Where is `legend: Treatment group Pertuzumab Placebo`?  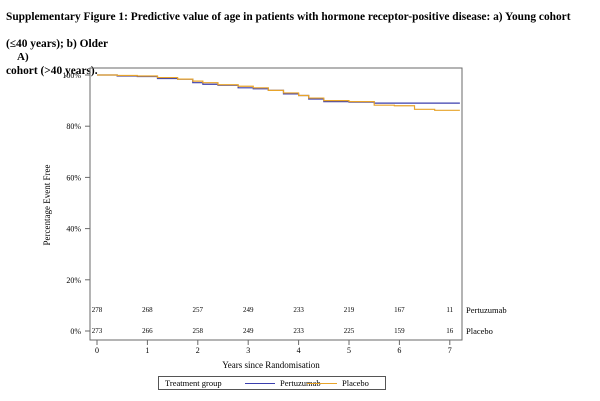 legend: Treatment group Pertuzumab Placebo is located at coordinates (272, 383).